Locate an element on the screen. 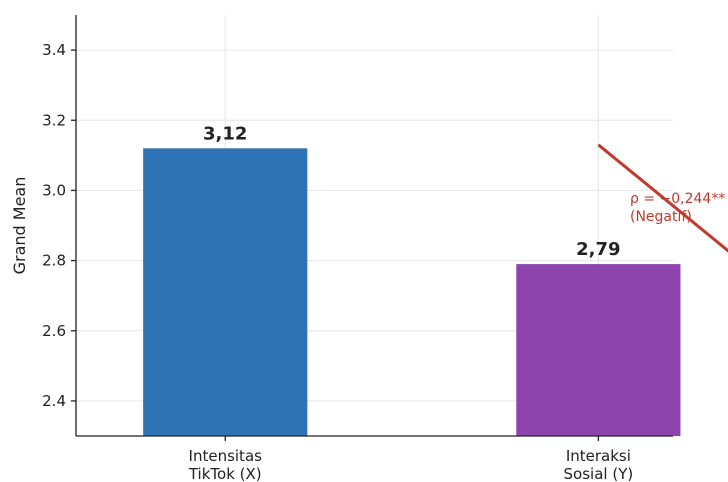 Image resolution: width=728 pixels, height=482 pixels. x-tick-label-line: Interaksi is located at coordinates (598, 456).